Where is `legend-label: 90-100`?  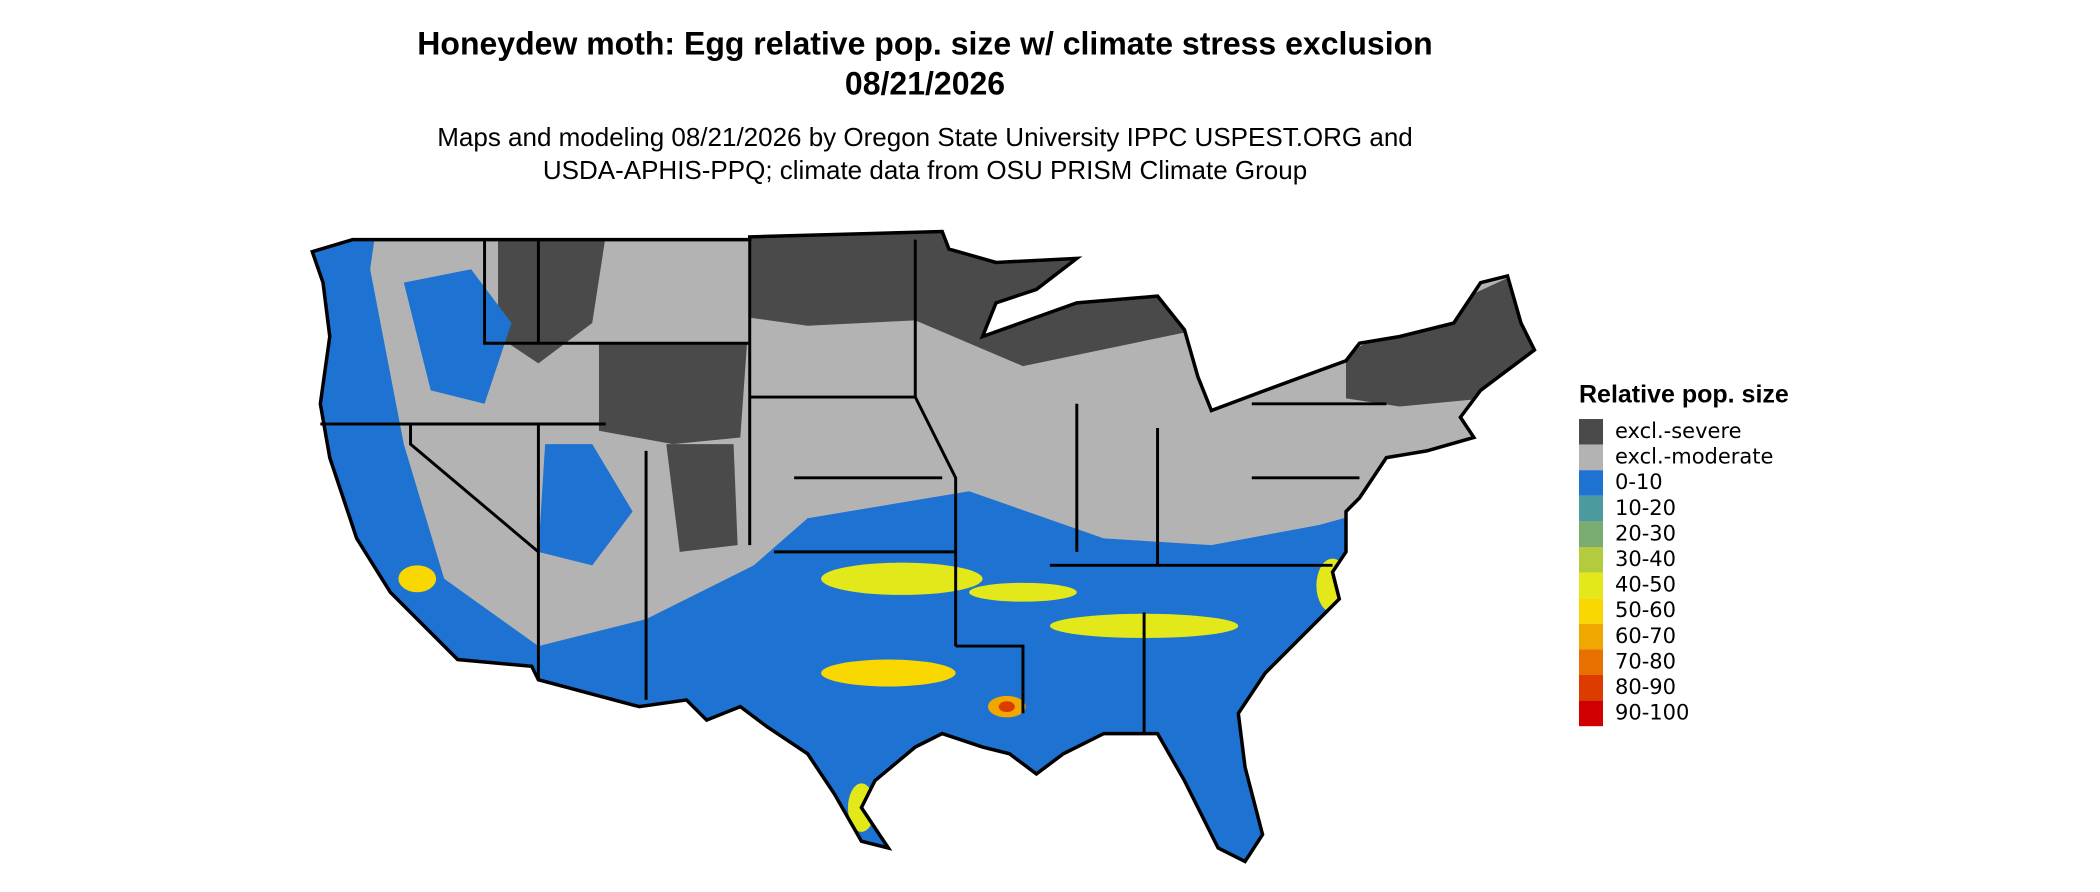
legend-label: 90-100 is located at coordinates (1652, 713).